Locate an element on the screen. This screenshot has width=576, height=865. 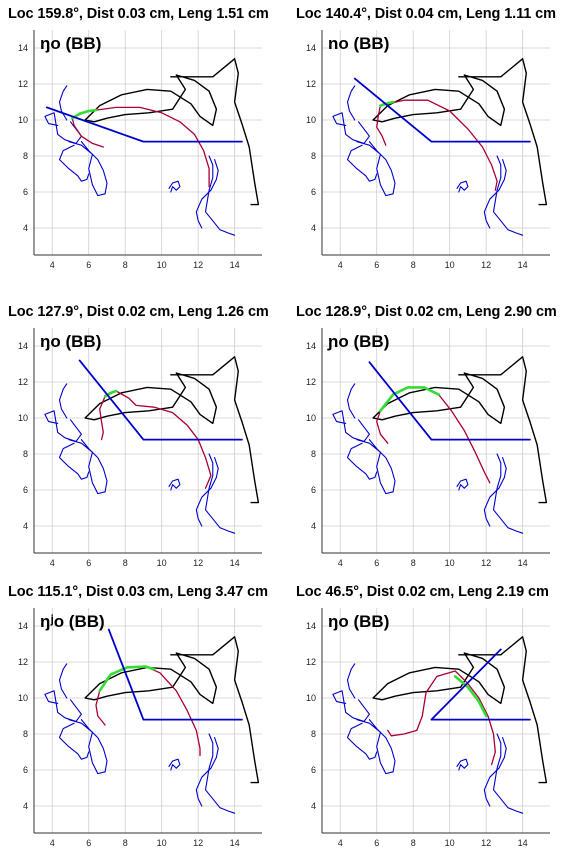
y-tick-label: 4 is located at coordinates (25, 228).